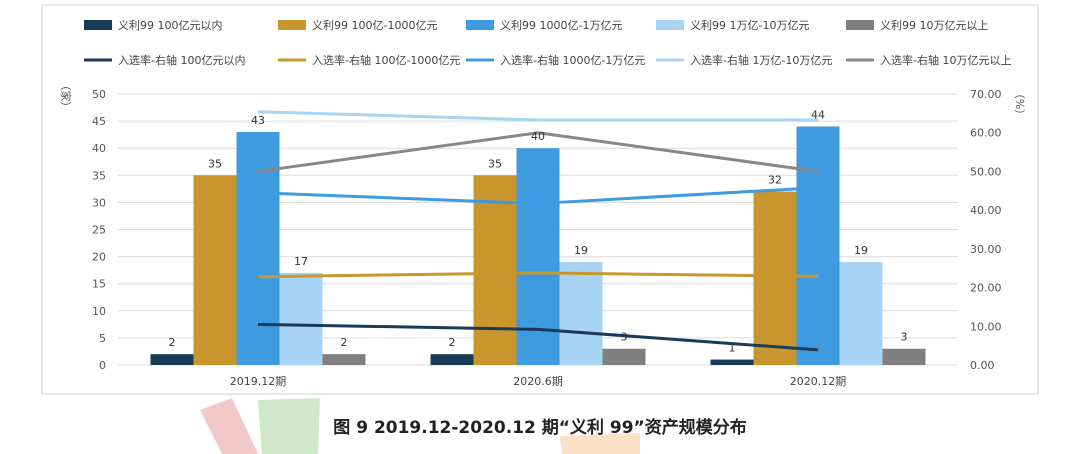  What do you see at coordinates (1019, 104) in the screenshot?
I see `y-right-axis-title: （%）` at bounding box center [1019, 104].